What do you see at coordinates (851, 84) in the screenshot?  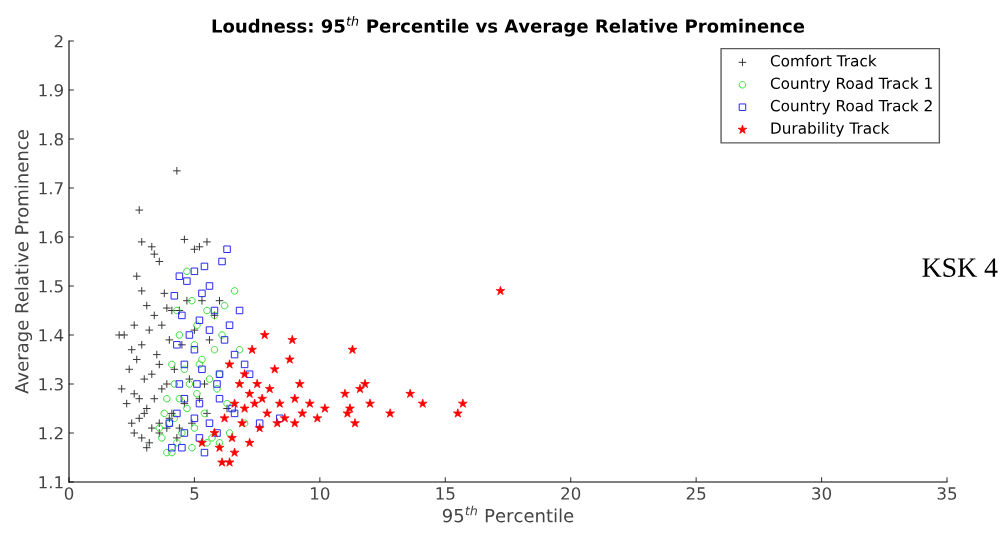 I see `legend-label: Country Road Track 1` at bounding box center [851, 84].